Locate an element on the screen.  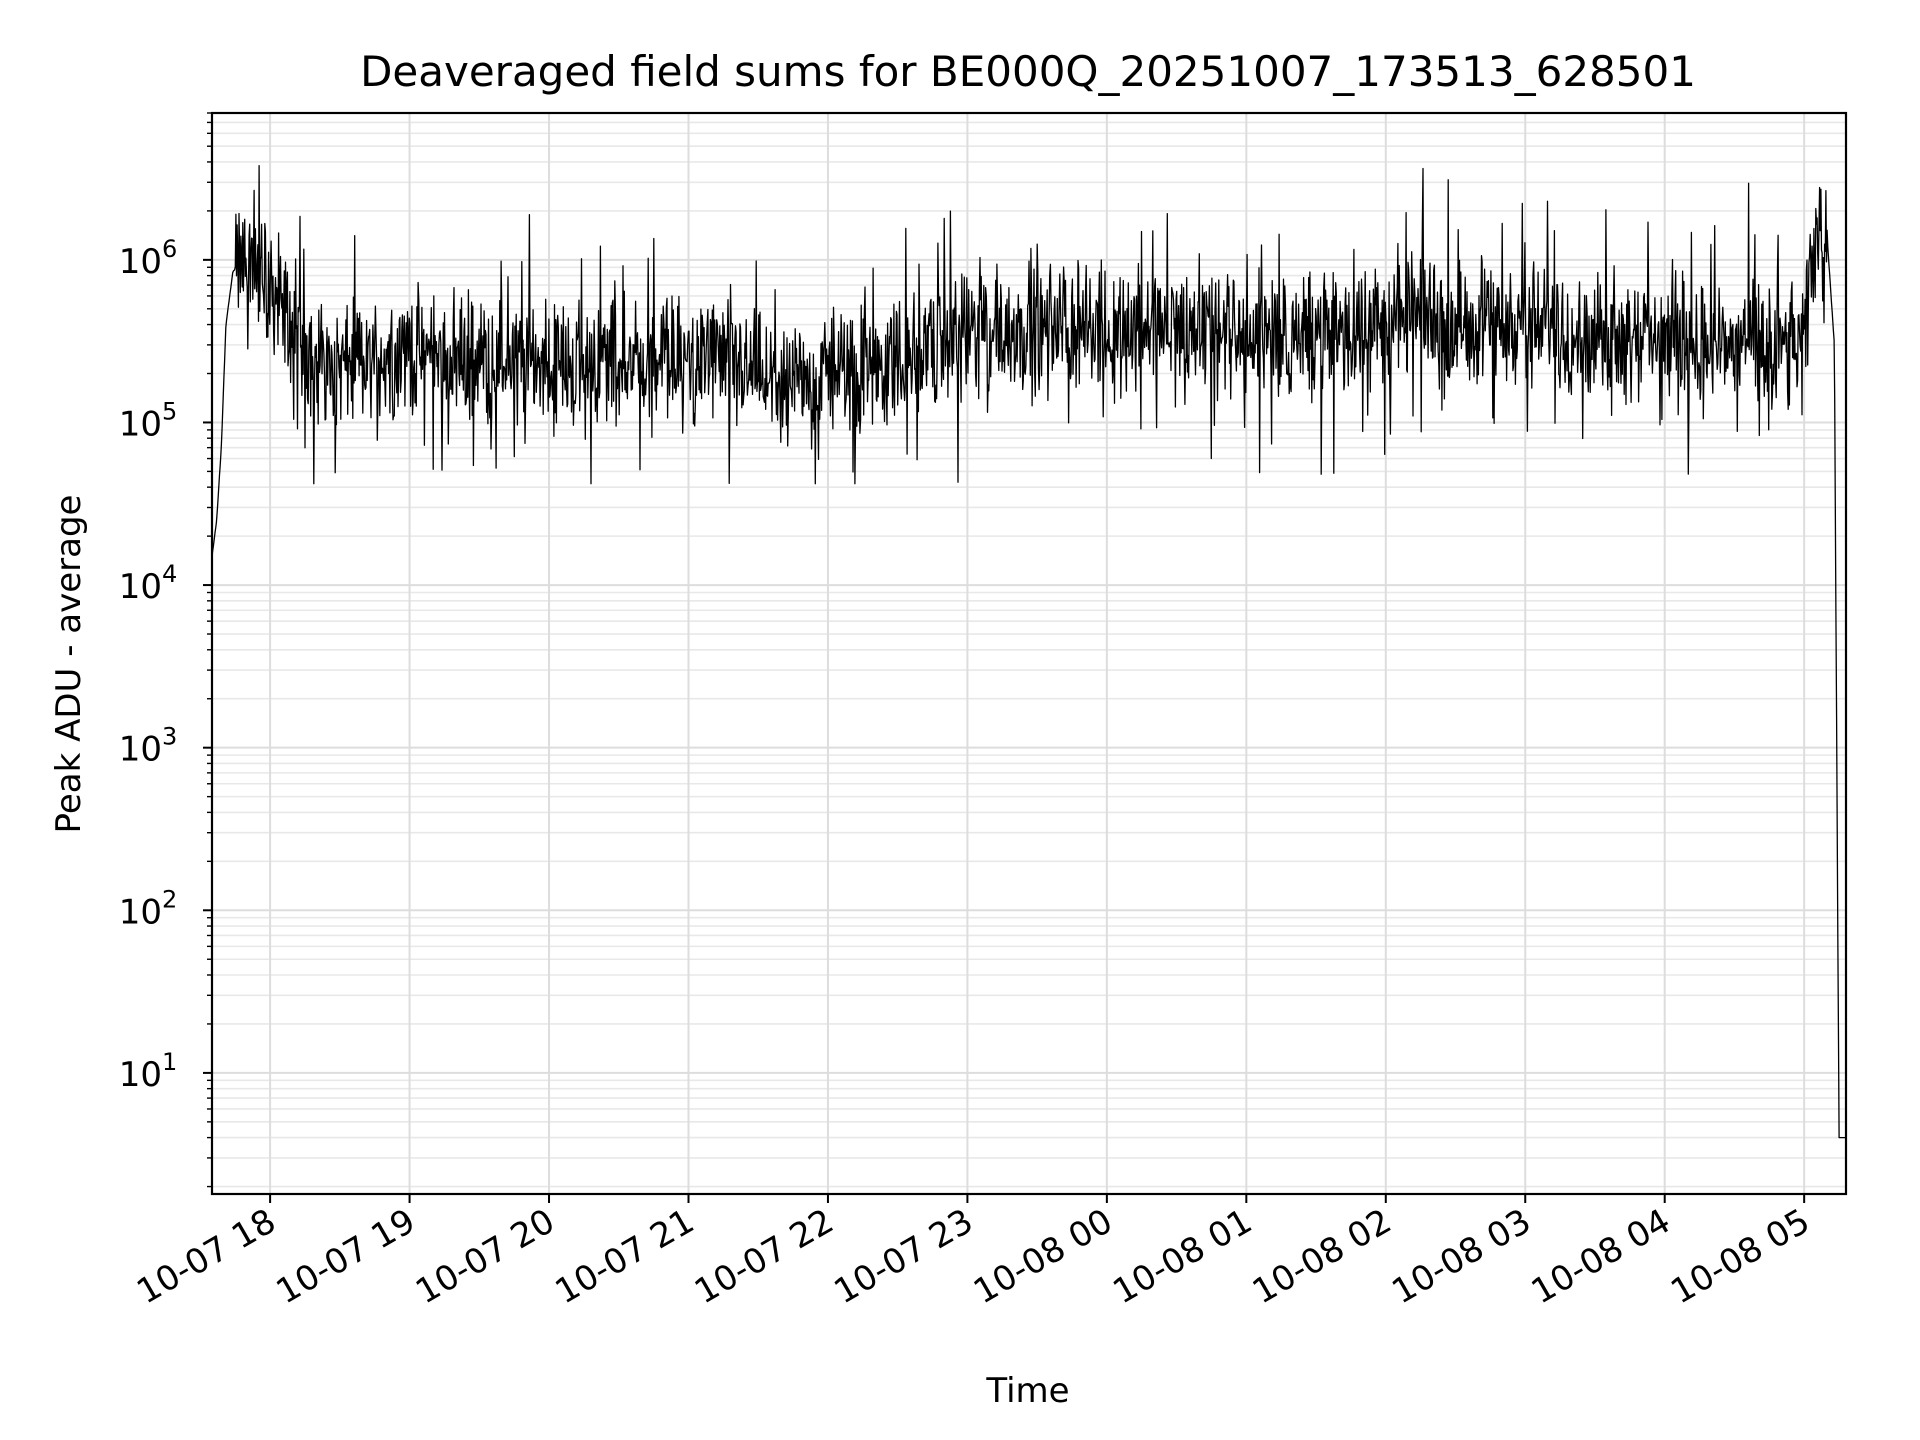
y-tick-label: 10³ is located at coordinates (148, 746).